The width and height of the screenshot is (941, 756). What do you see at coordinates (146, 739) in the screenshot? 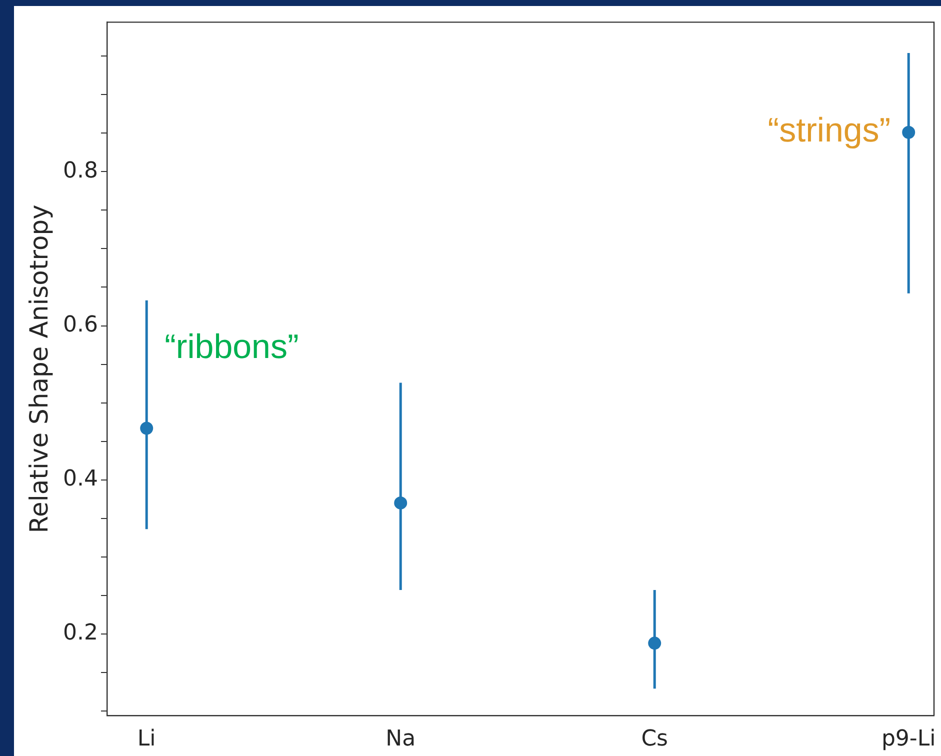
I see `x-tick-label: Li` at bounding box center [146, 739].